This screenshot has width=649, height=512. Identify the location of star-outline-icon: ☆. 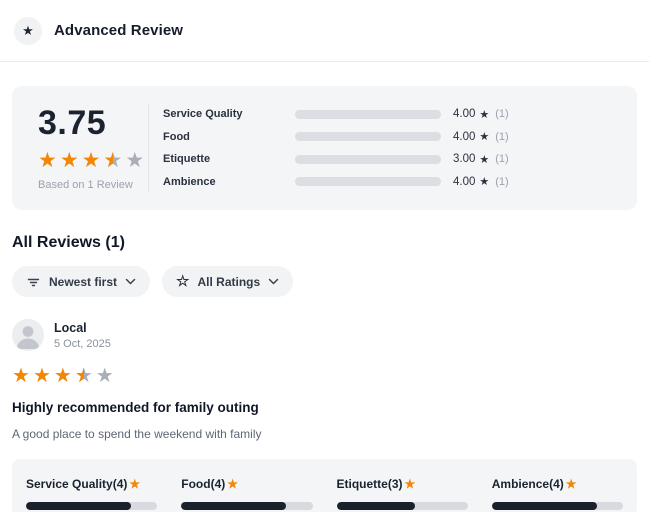
(183, 281).